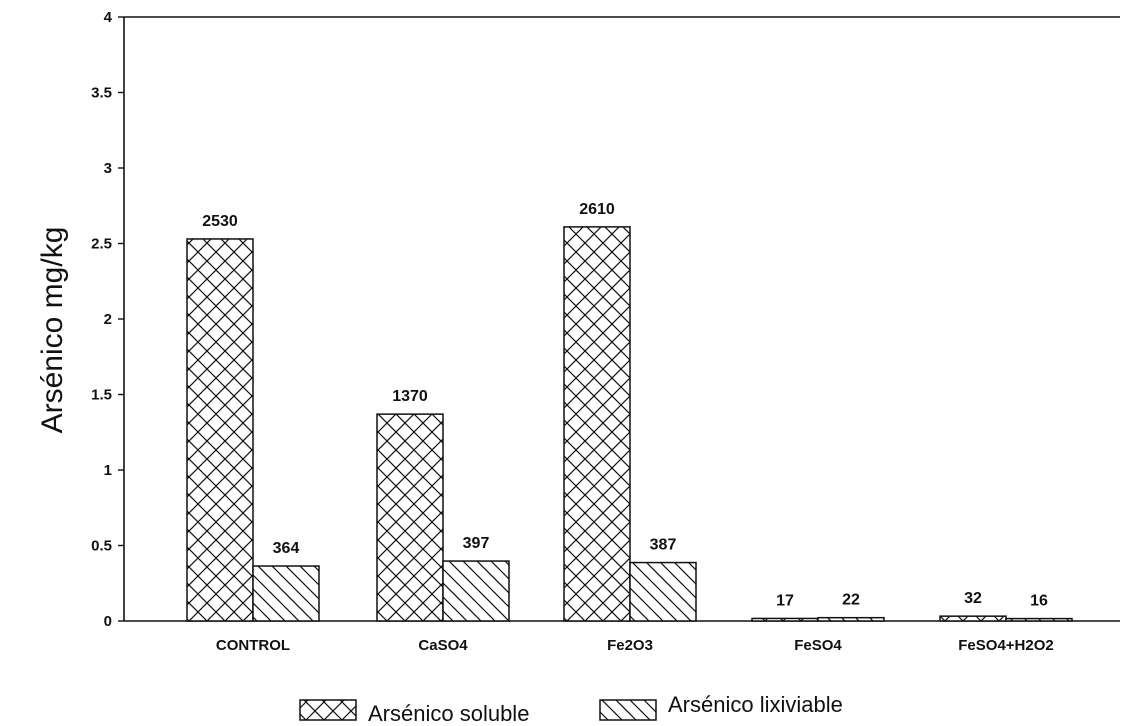  Describe the element at coordinates (52, 330) in the screenshot. I see `y-axis-title: Arsénico mg/kg` at that location.